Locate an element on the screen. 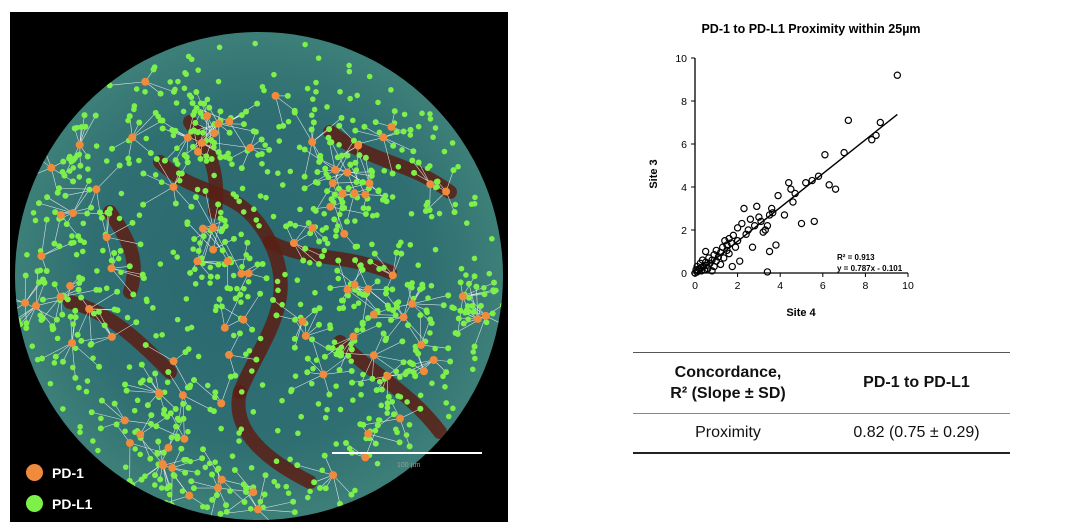 This screenshot has width=1080, height=530. header-pd1-pdl1: PD-1 to PD-L1 is located at coordinates (916, 382).